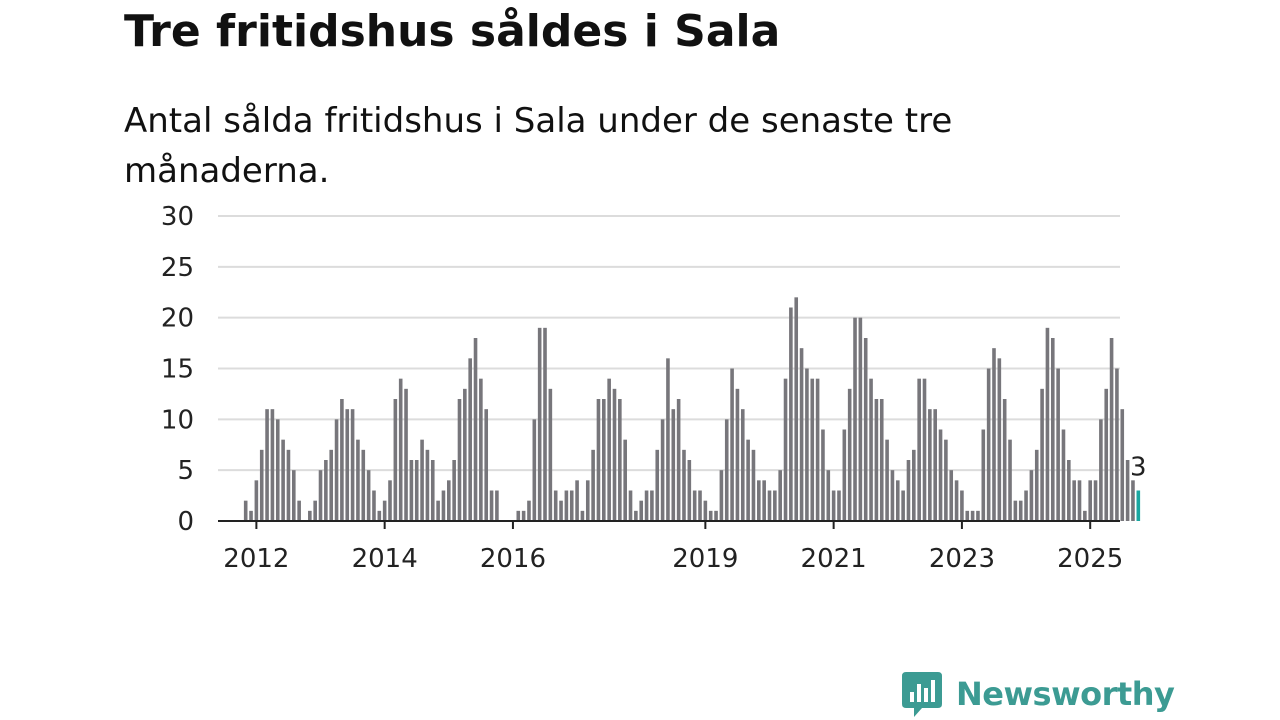 The image size is (1280, 720). I want to click on x-tick-label: 2016, so click(513, 559).